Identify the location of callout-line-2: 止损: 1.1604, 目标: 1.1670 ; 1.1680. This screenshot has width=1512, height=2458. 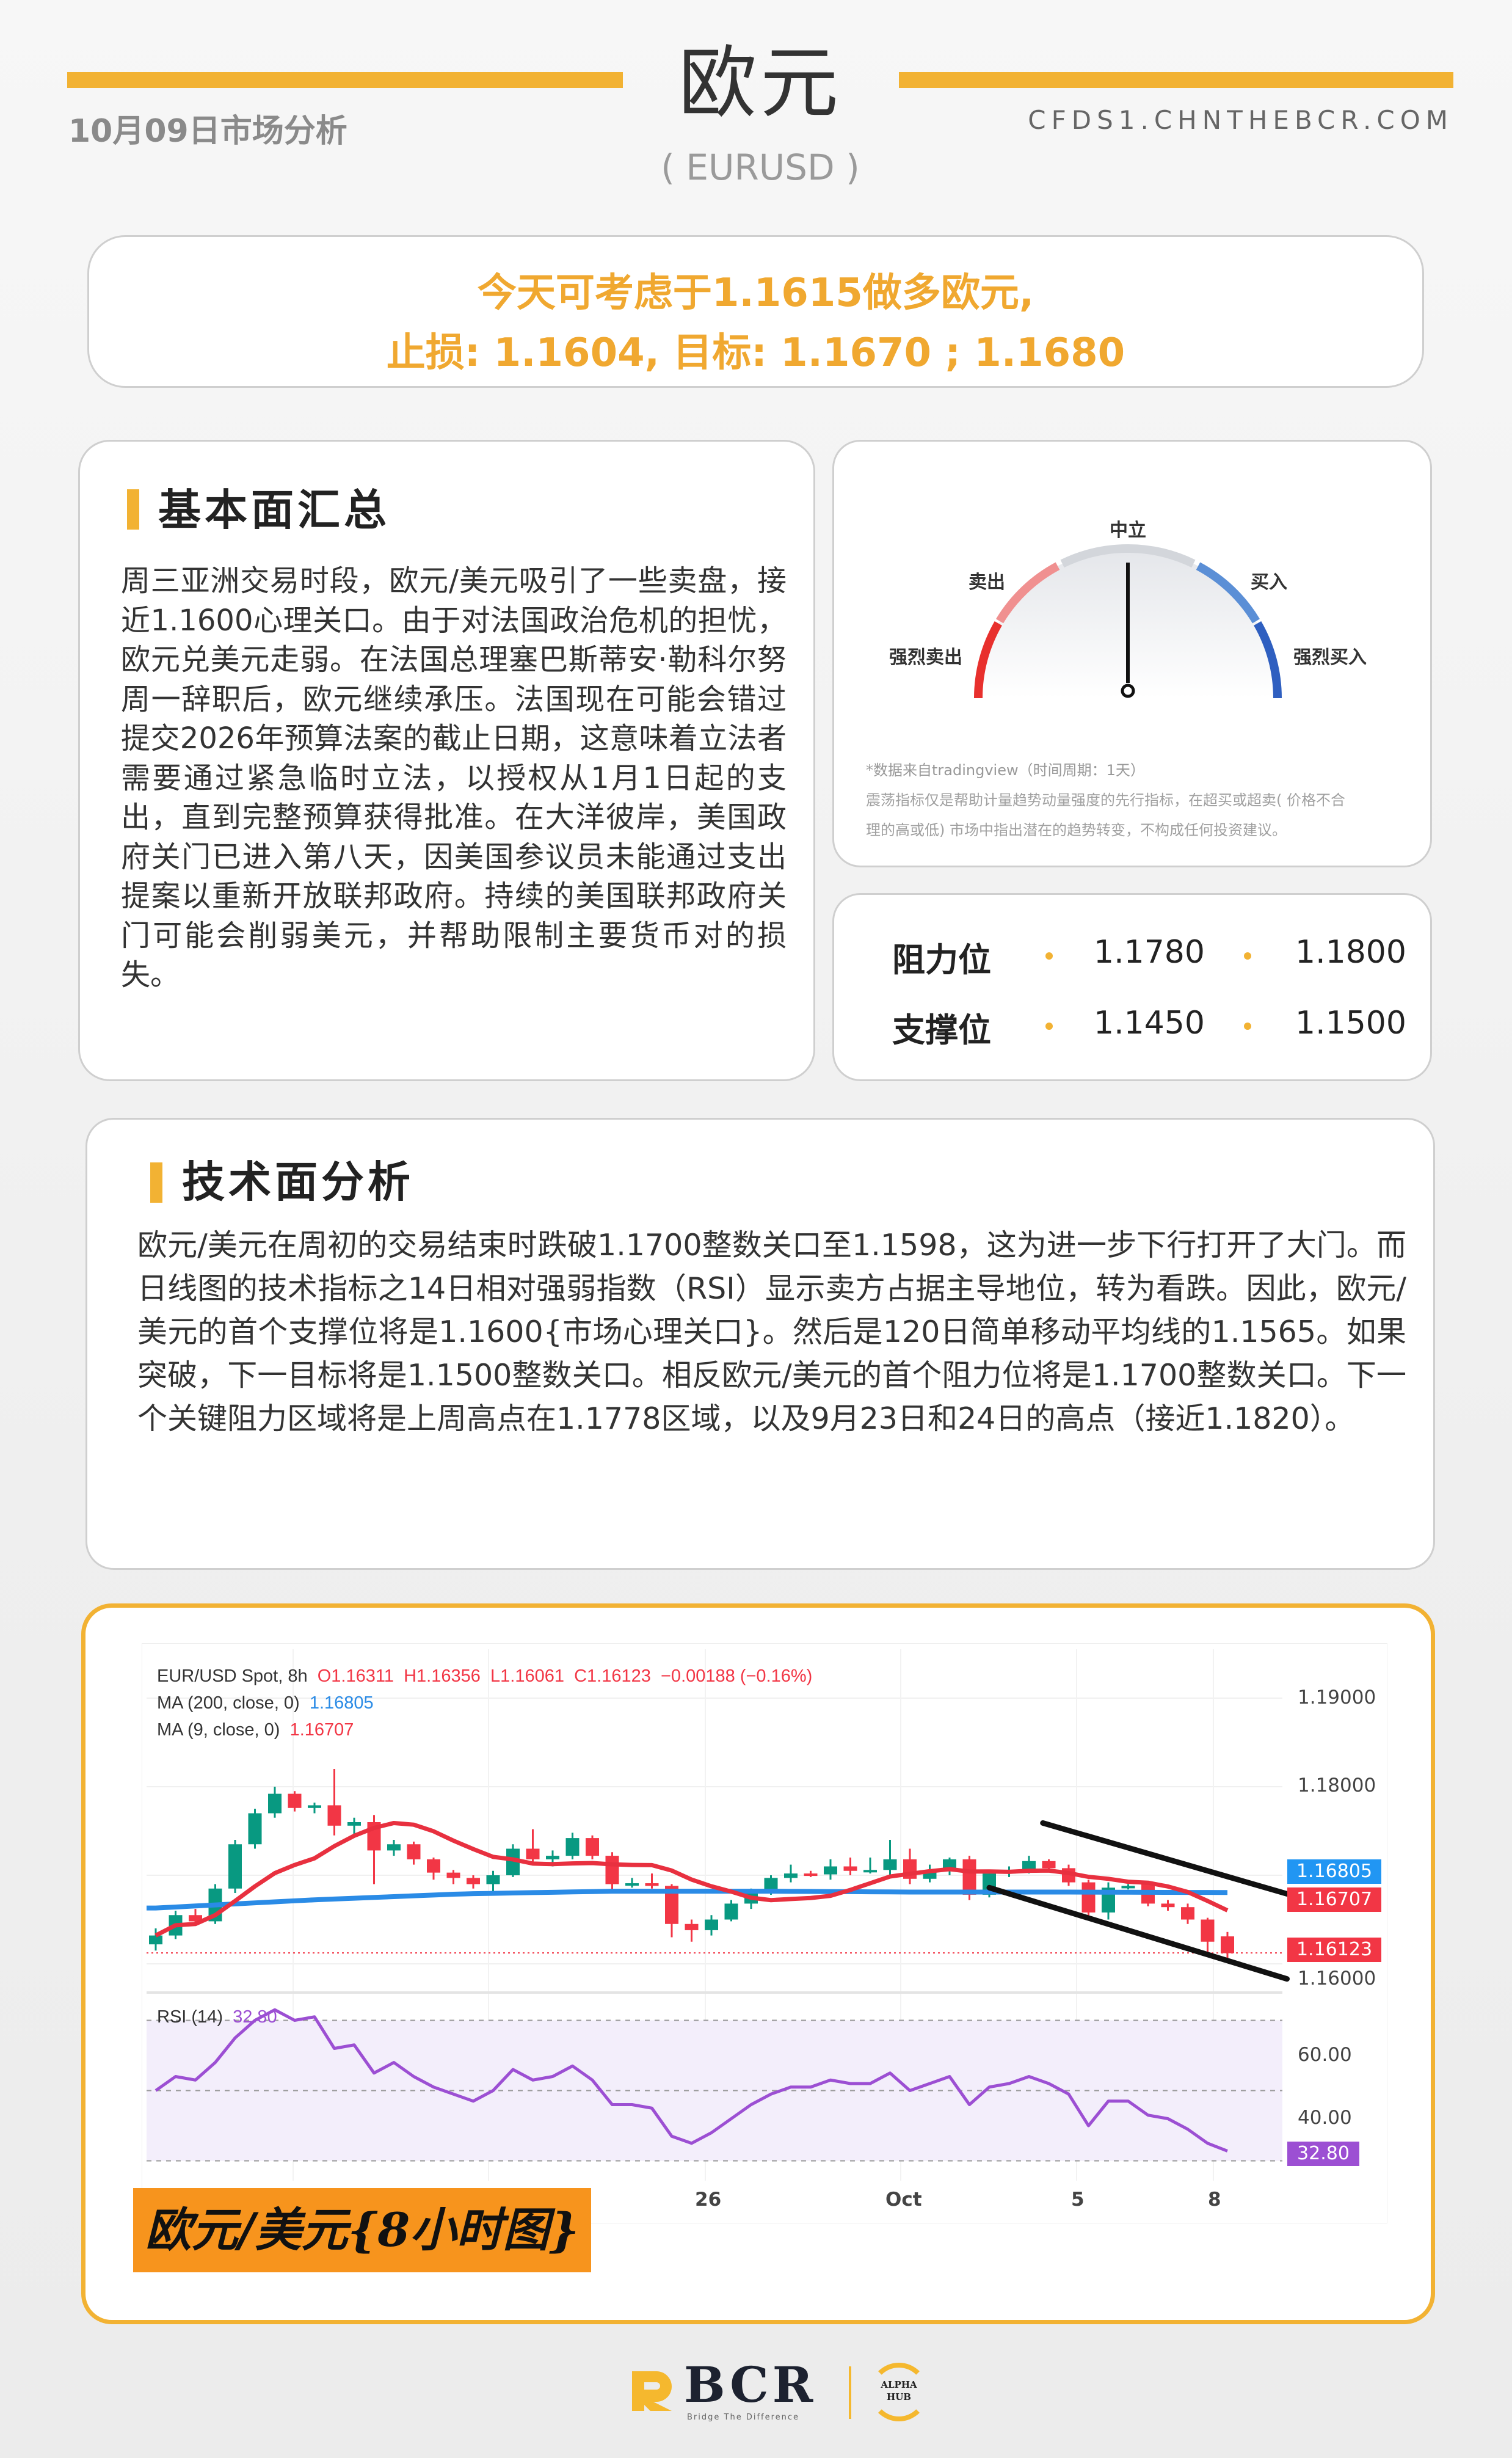
(756, 353).